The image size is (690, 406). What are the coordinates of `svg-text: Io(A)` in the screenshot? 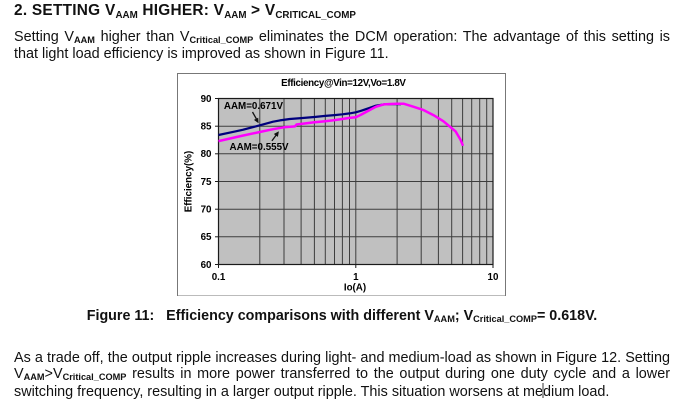 It's located at (355, 287).